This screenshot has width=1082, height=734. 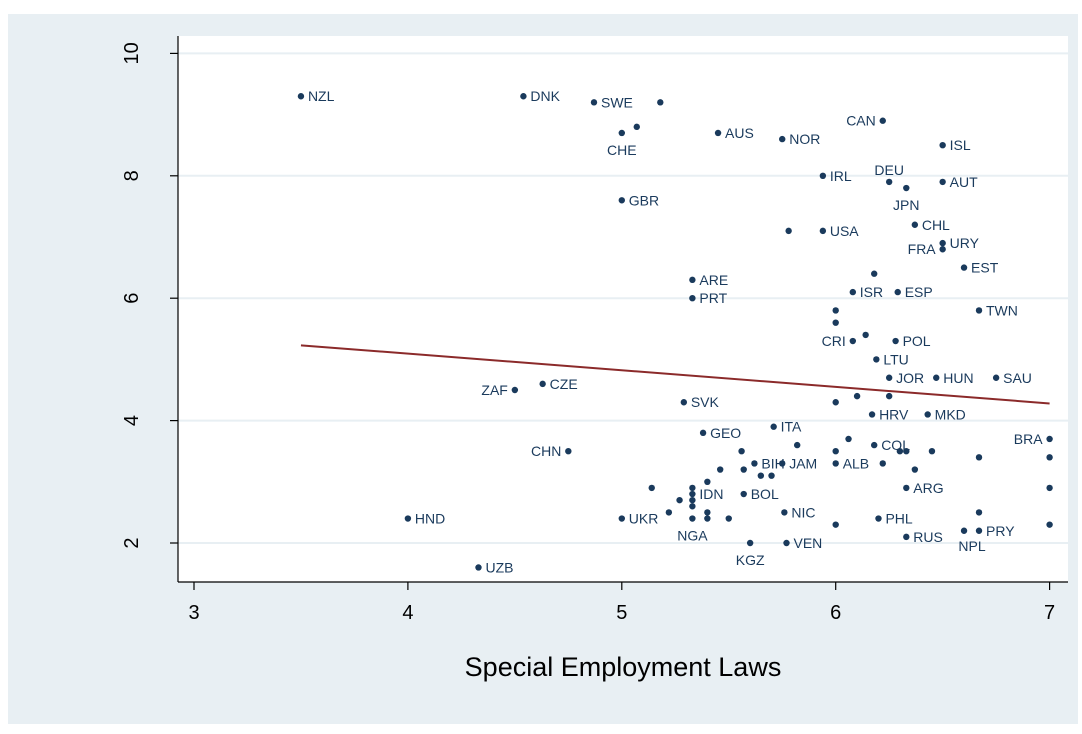 I want to click on fit-line, so click(x=675, y=374).